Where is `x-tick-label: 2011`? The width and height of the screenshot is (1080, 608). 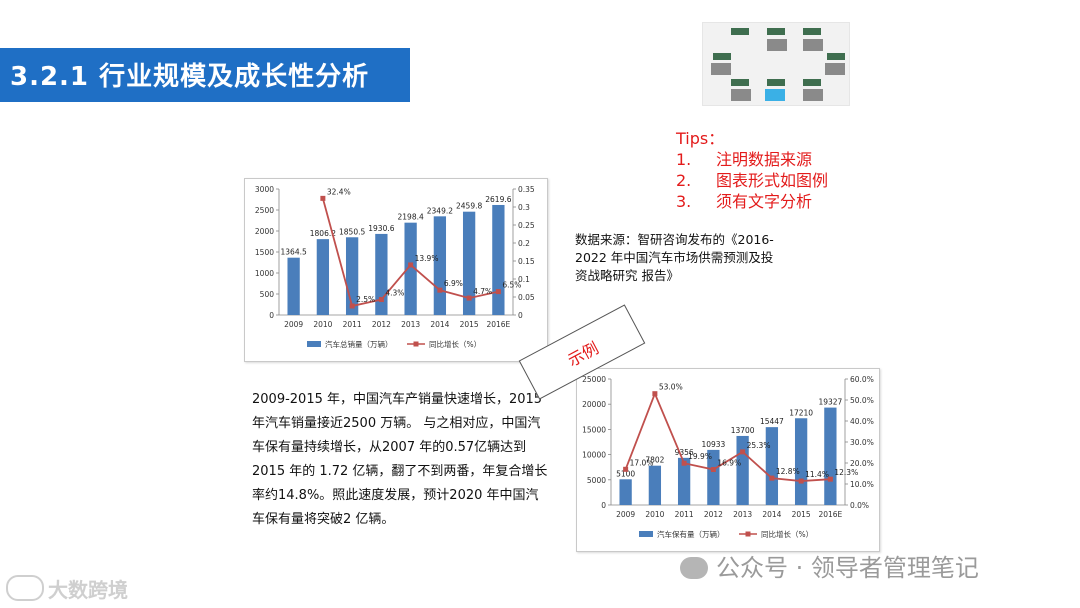 x-tick-label: 2011 is located at coordinates (684, 514).